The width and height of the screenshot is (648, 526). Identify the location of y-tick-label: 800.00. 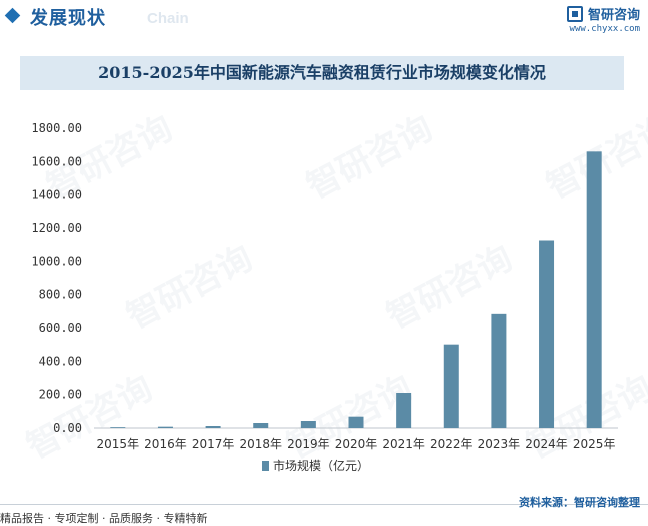
(60, 295).